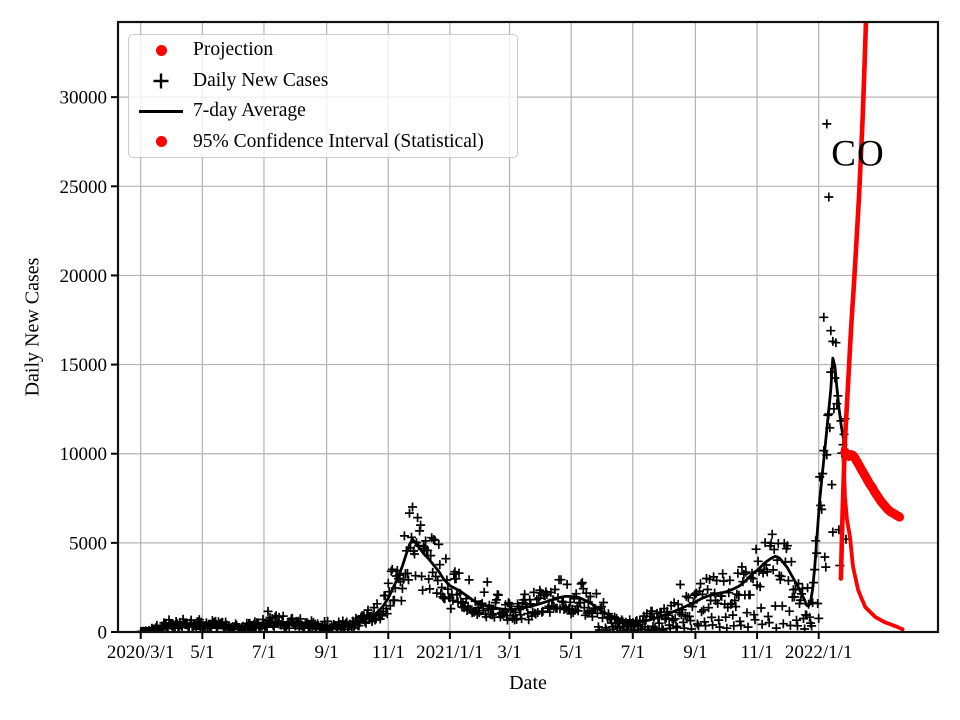  I want to click on y-tick-label: 10000, so click(84, 454).